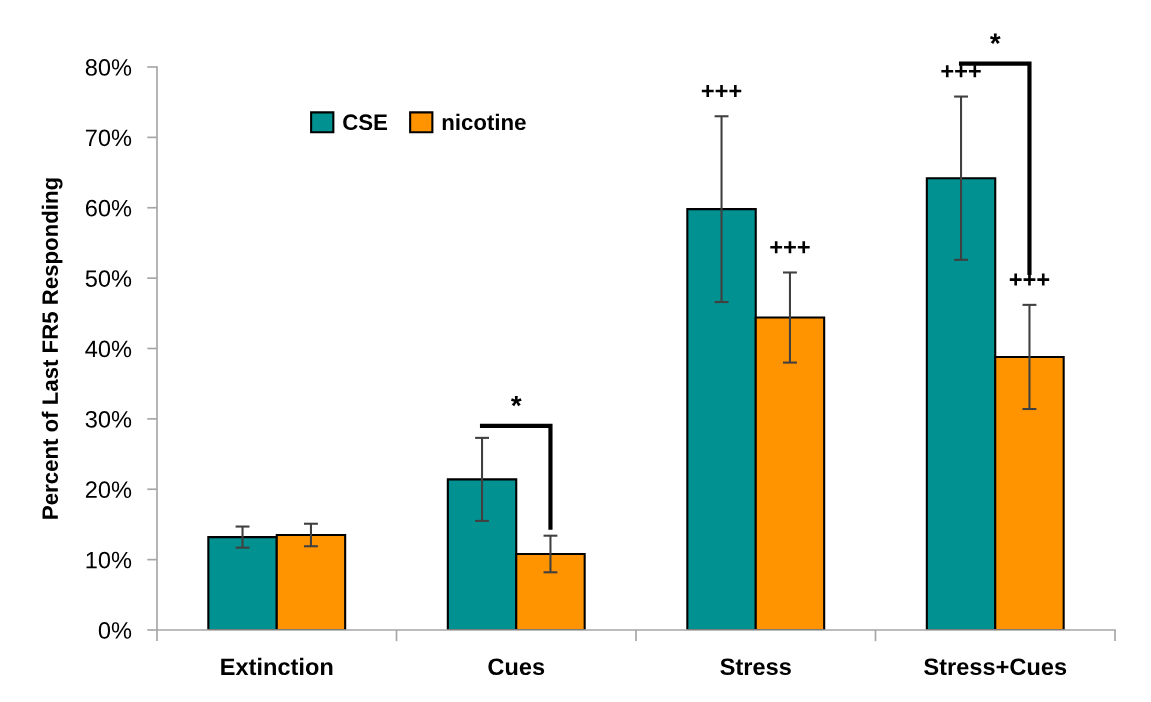 Image resolution: width=1151 pixels, height=702 pixels. I want to click on x-tick-label: Extinction, so click(277, 666).